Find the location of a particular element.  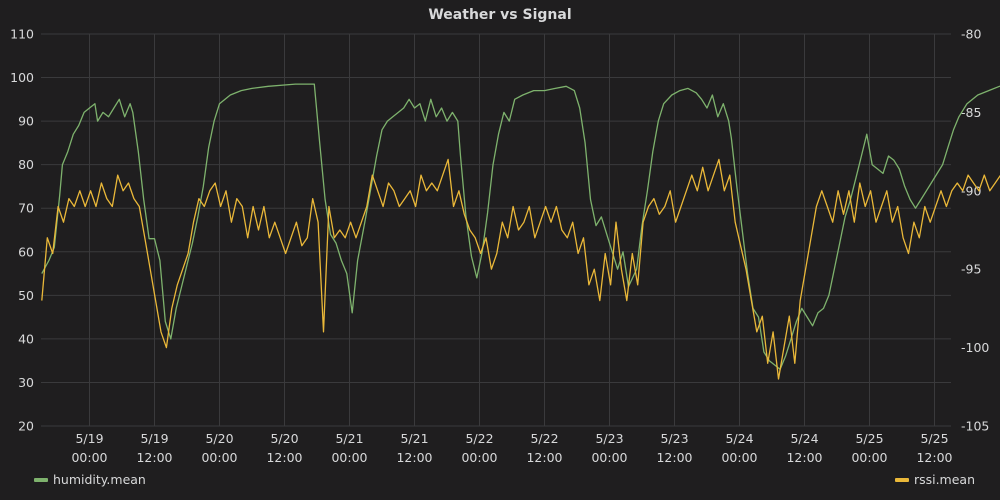

legend-item-rssi: rssi.mean is located at coordinates (934, 479).